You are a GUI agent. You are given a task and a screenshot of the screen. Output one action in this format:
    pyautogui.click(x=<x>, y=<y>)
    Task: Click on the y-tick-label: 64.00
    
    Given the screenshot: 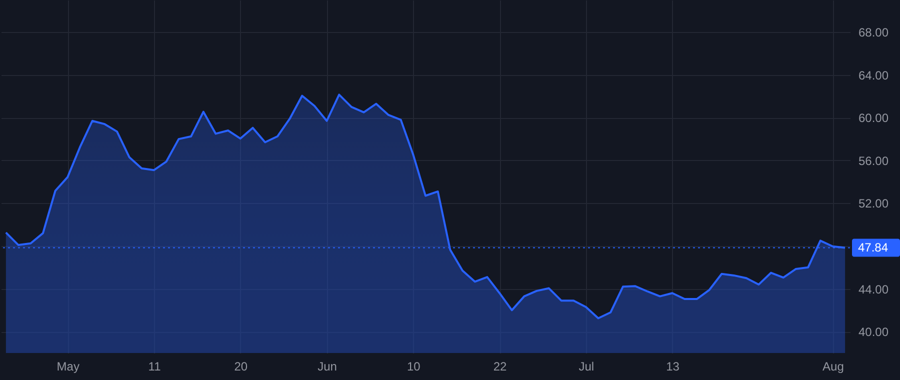 What is the action you would take?
    pyautogui.click(x=873, y=75)
    